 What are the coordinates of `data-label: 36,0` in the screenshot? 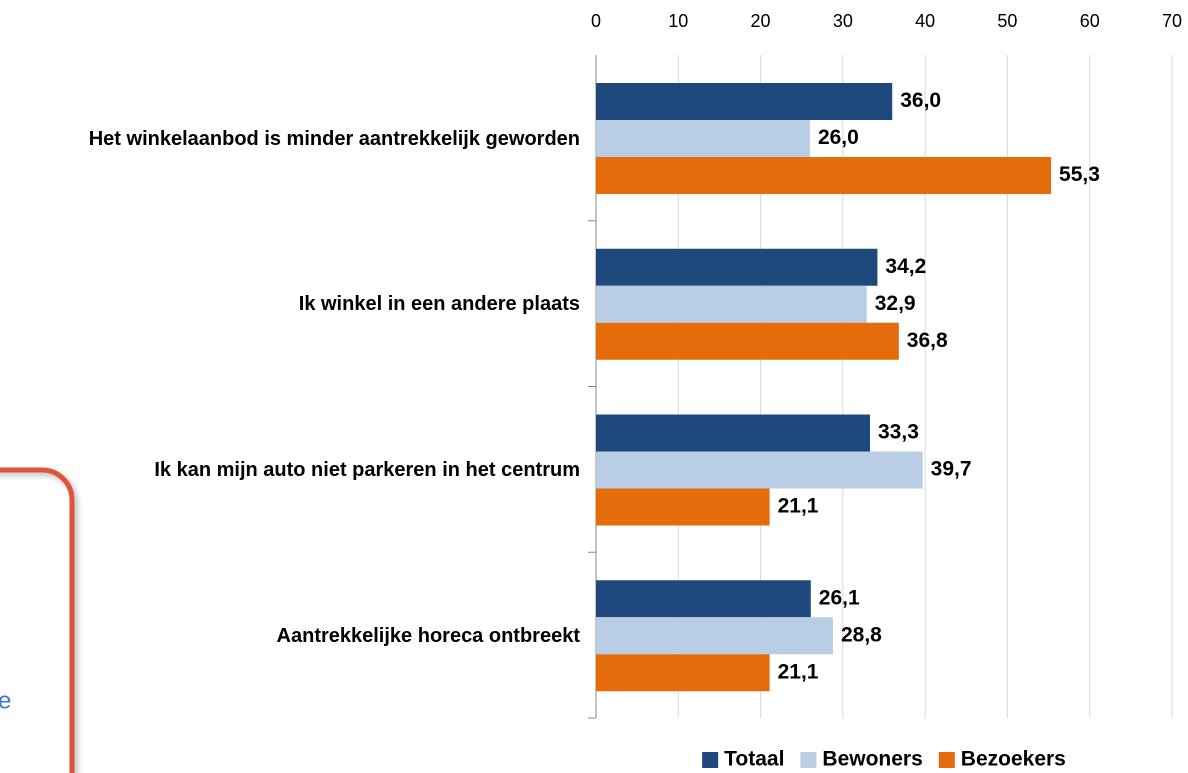 It's located at (920, 100).